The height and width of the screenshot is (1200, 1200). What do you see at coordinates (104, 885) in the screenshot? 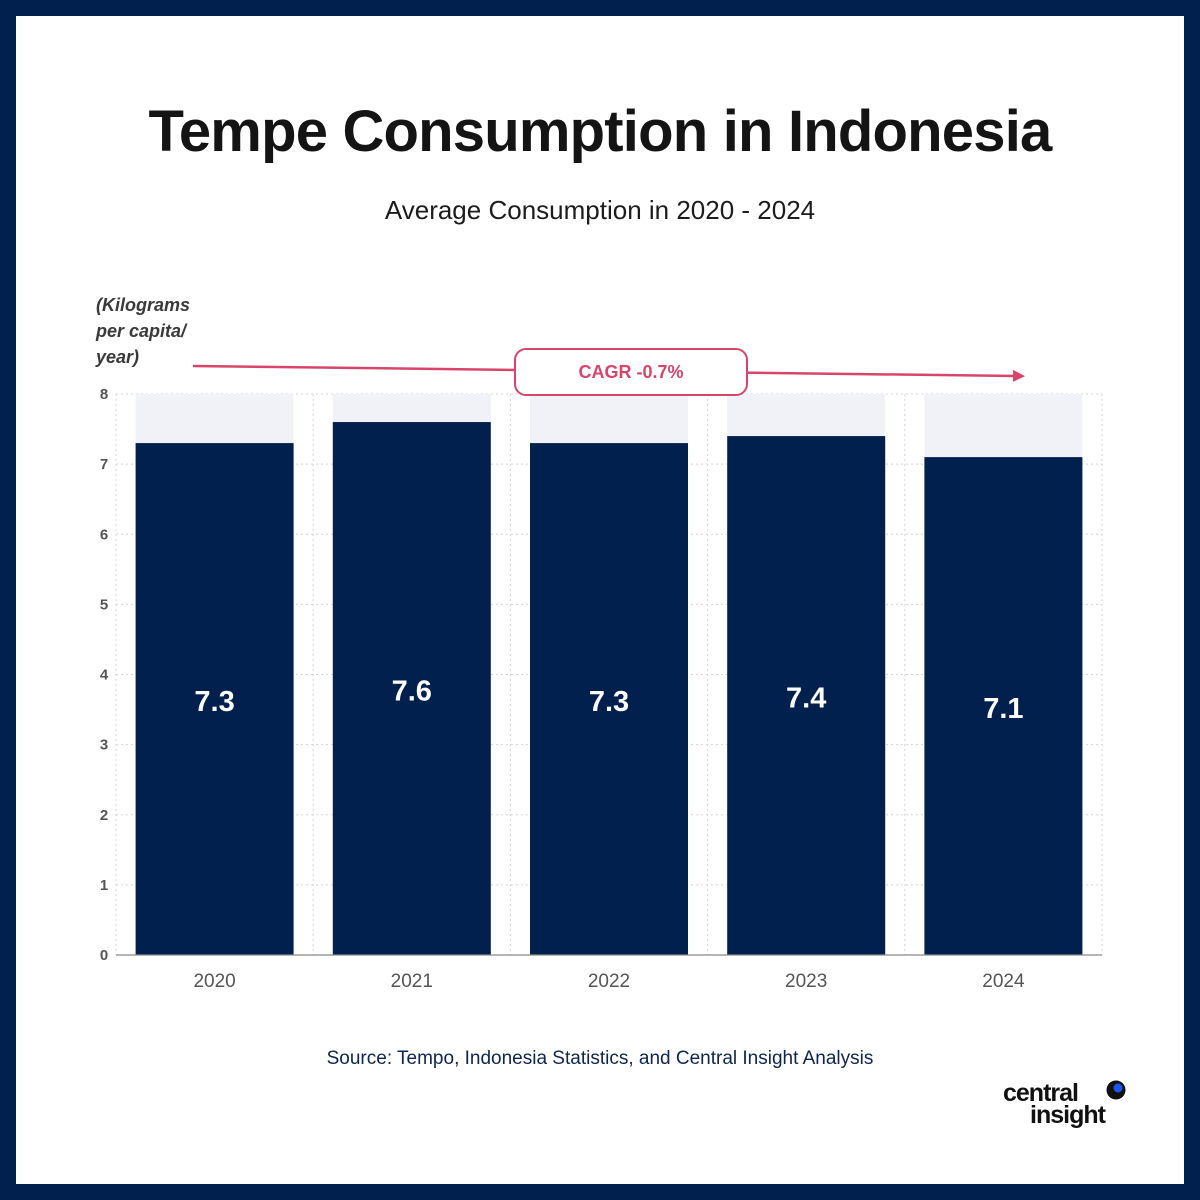
I see `y-tick-label: 1` at bounding box center [104, 885].